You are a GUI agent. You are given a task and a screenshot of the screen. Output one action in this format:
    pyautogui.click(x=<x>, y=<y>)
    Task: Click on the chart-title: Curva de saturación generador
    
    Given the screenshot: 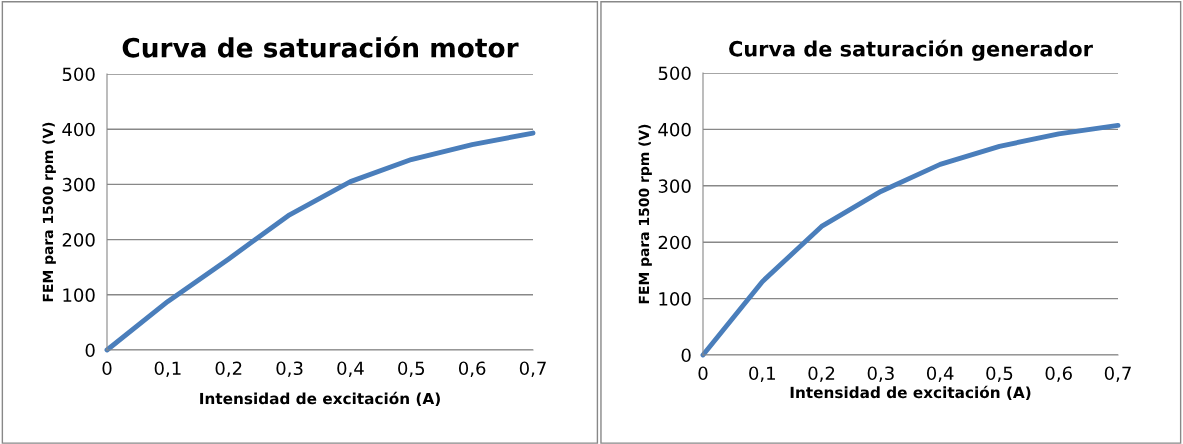 What is the action you would take?
    pyautogui.click(x=911, y=50)
    